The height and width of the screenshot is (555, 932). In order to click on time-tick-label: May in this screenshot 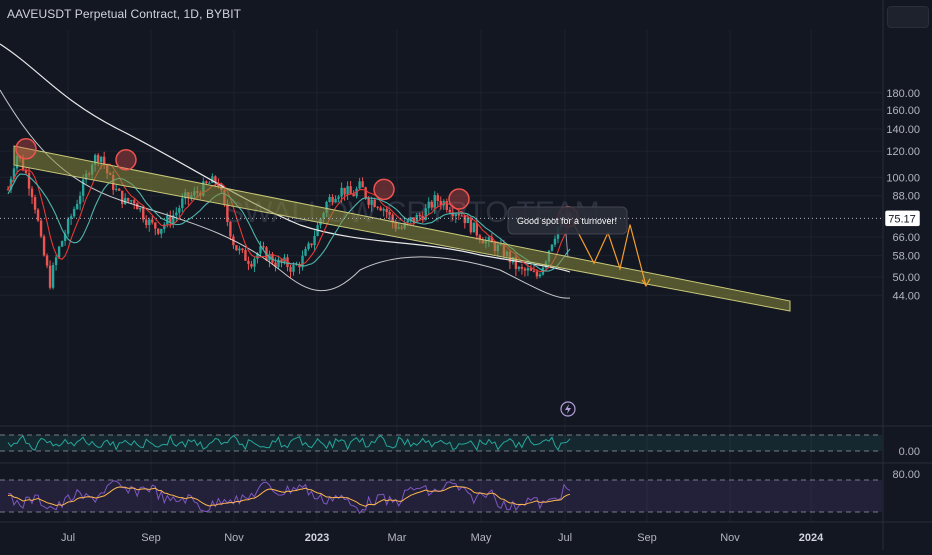, I will do `click(481, 538)`.